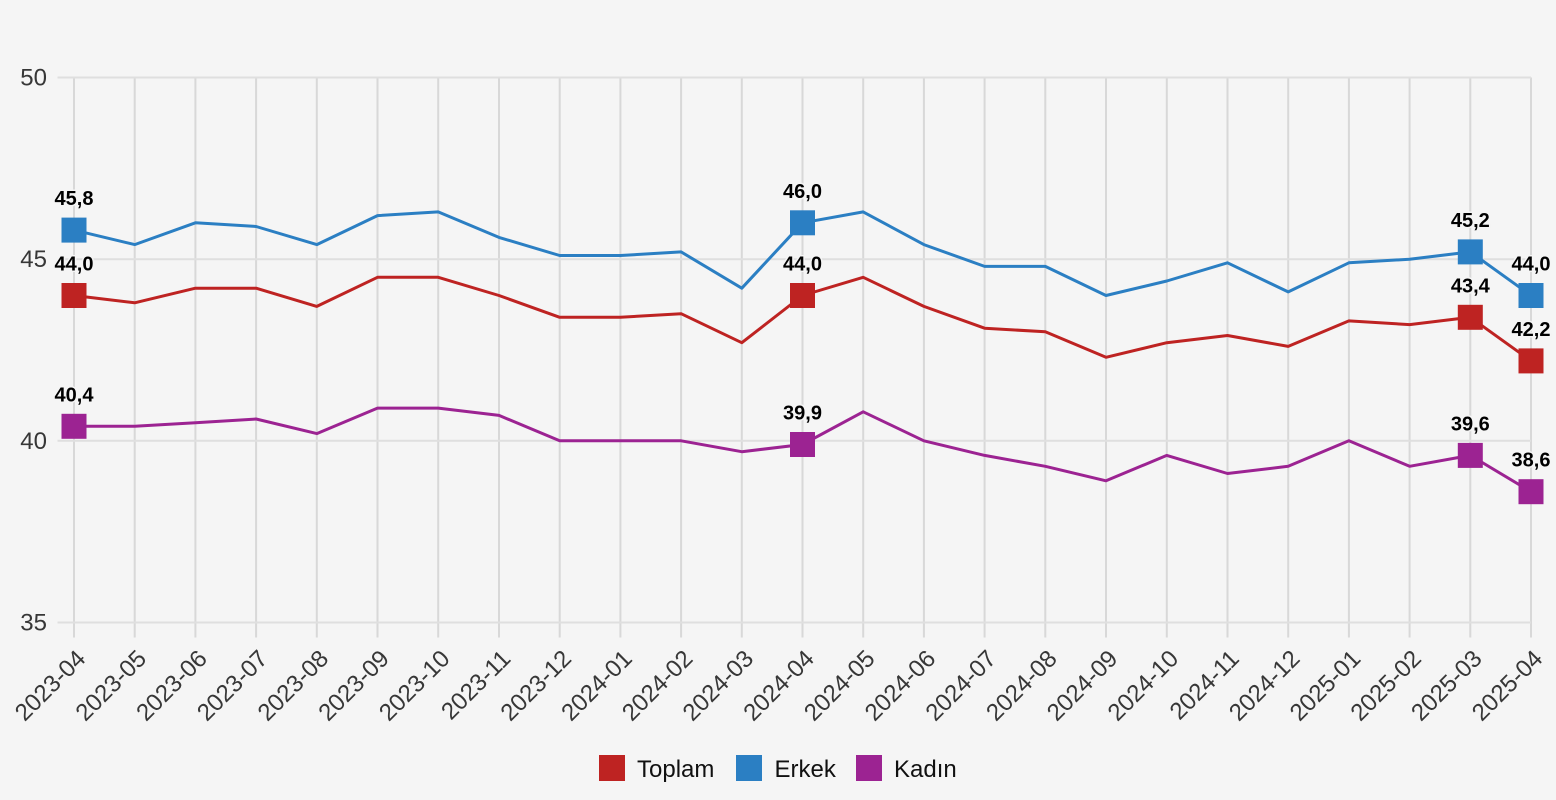 This screenshot has width=1556, height=800. I want to click on svg-text: 40,4, so click(75, 395).